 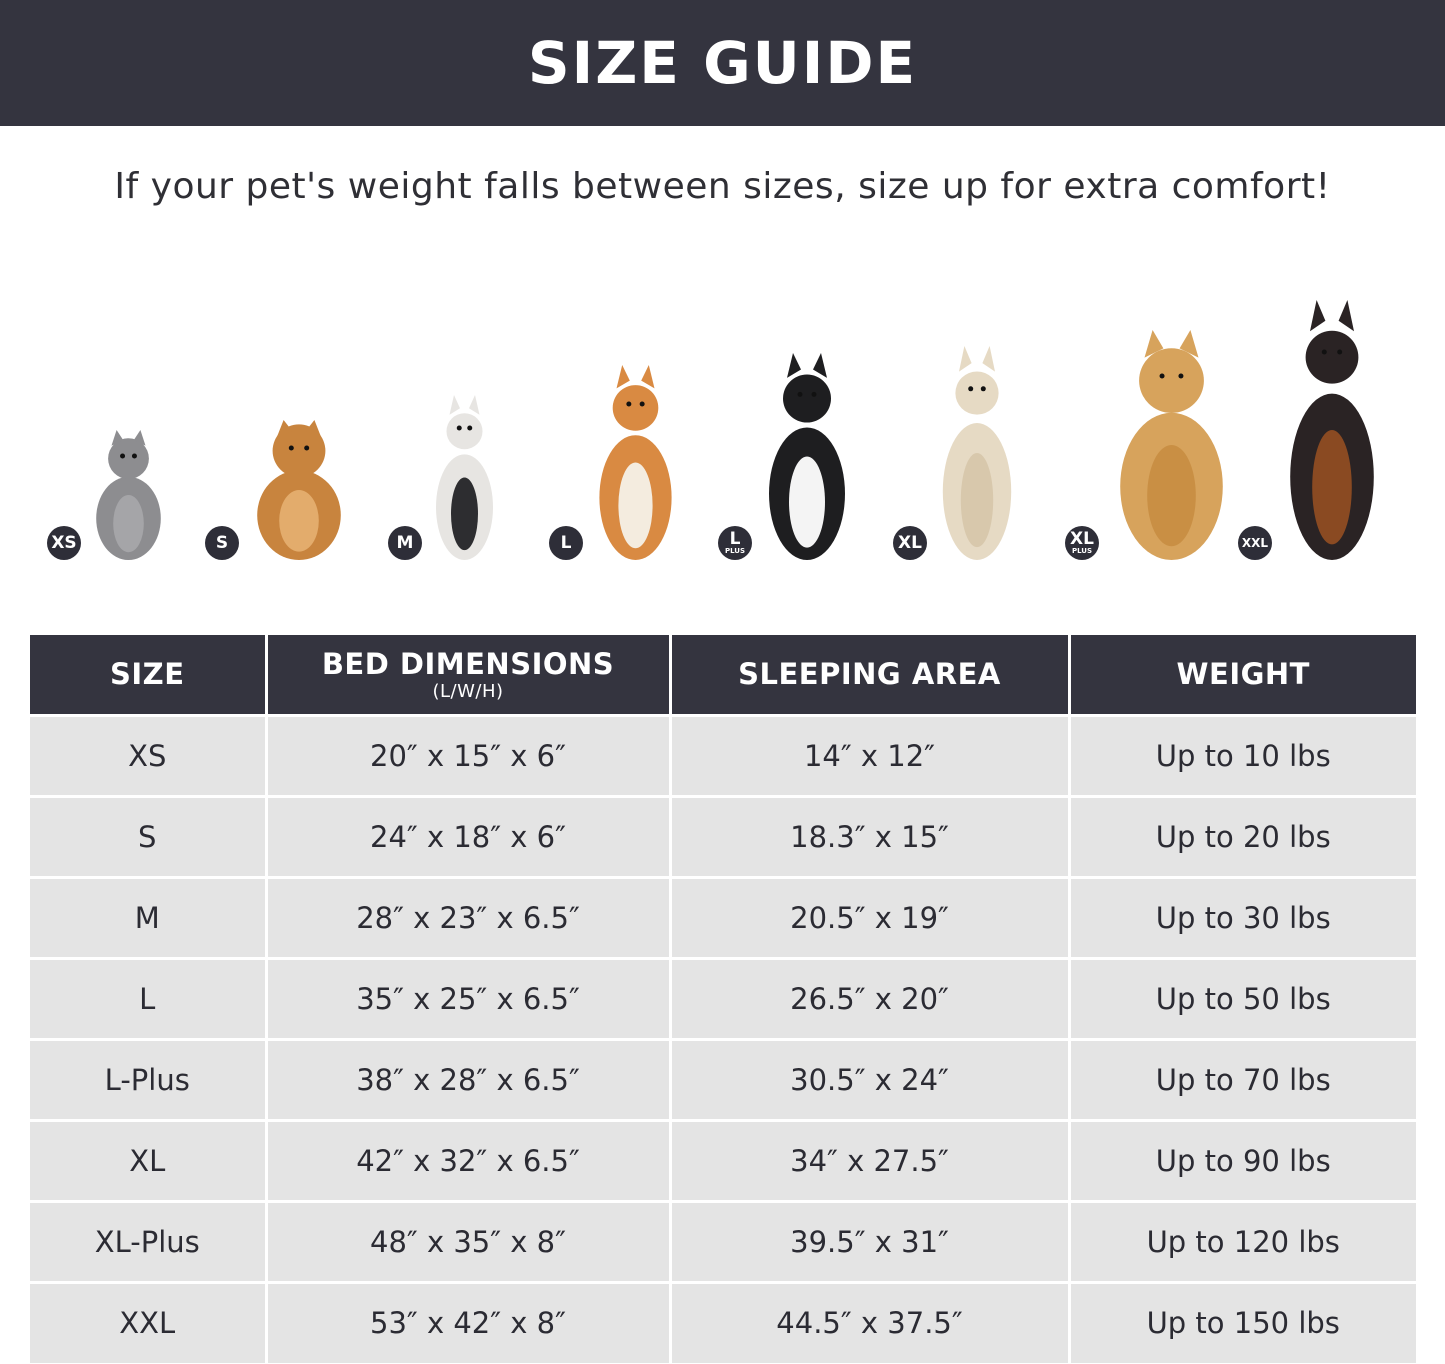 I want to click on cell-weight: Up to 150 lbs, so click(x=1241, y=1321).